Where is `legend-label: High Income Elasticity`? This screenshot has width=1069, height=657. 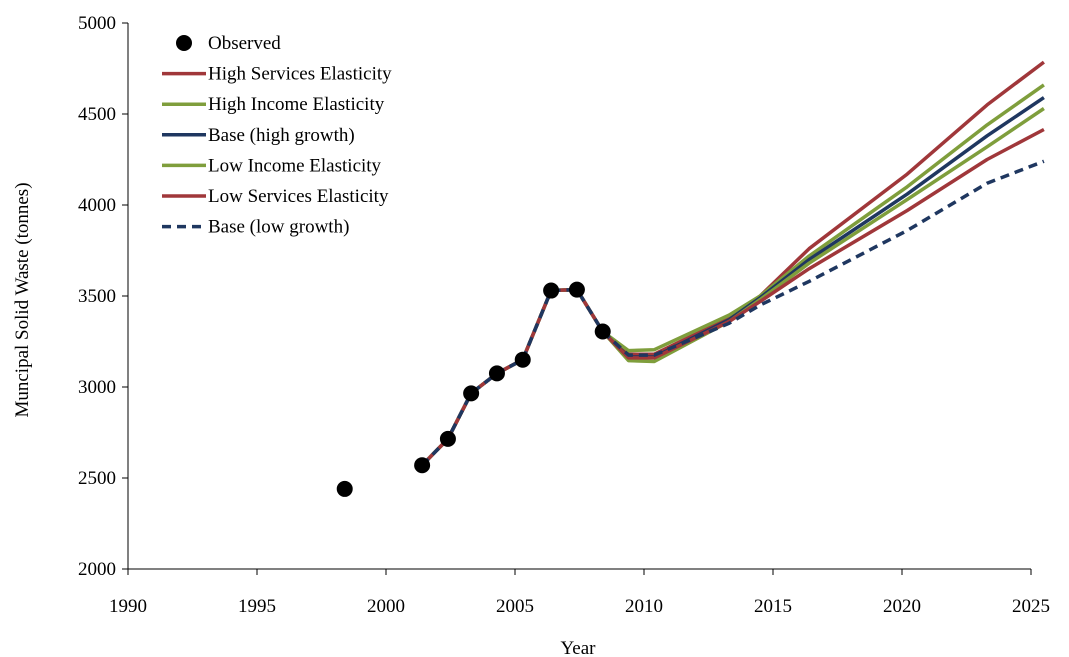
legend-label: High Income Elasticity is located at coordinates (296, 104).